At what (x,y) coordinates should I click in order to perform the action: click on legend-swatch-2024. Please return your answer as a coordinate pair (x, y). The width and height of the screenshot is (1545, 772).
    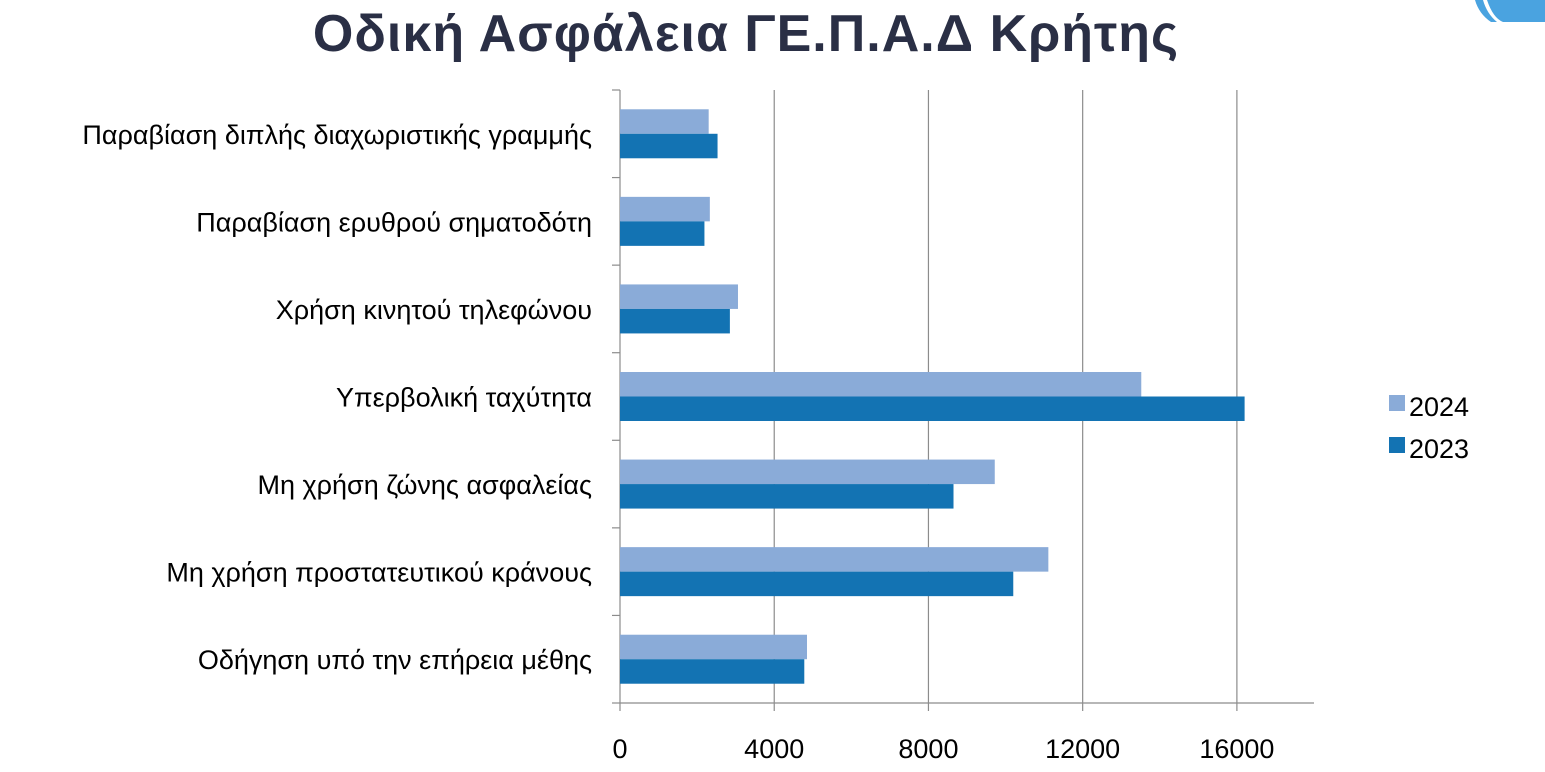
    Looking at the image, I should click on (1397, 403).